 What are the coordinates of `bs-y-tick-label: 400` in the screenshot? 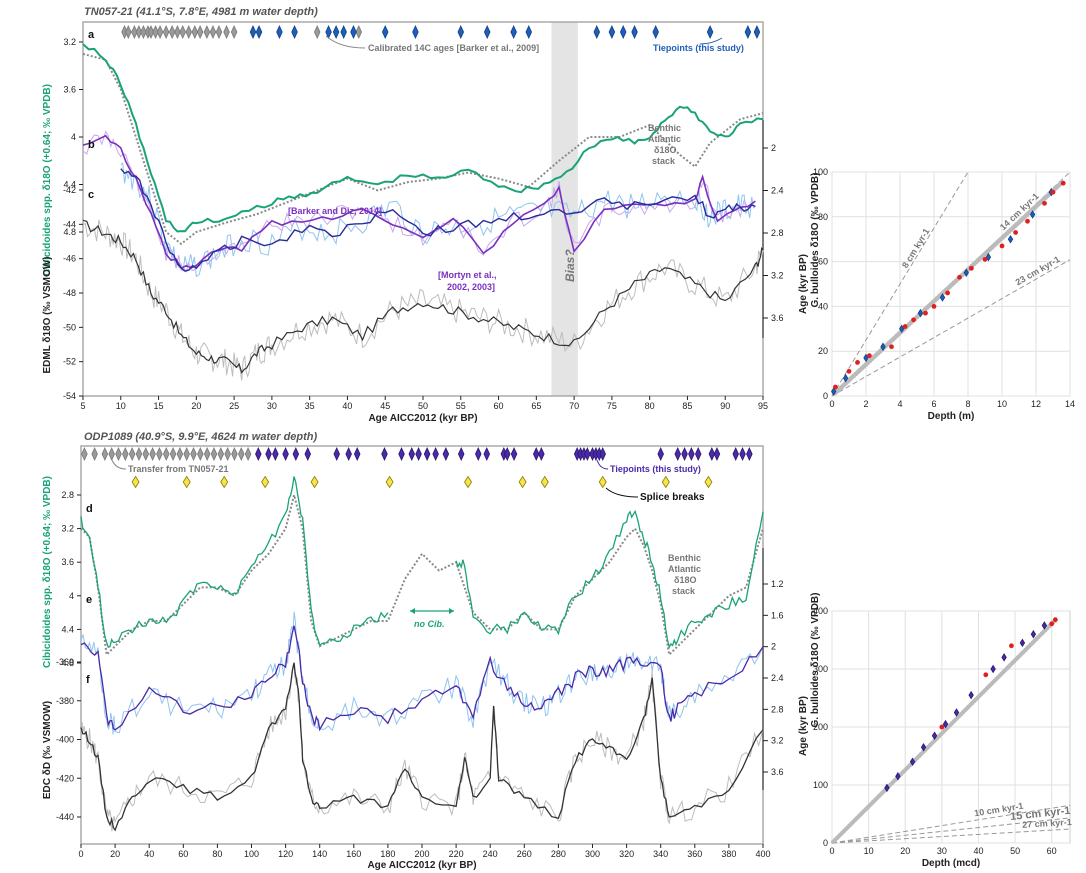 It's located at (820, 611).